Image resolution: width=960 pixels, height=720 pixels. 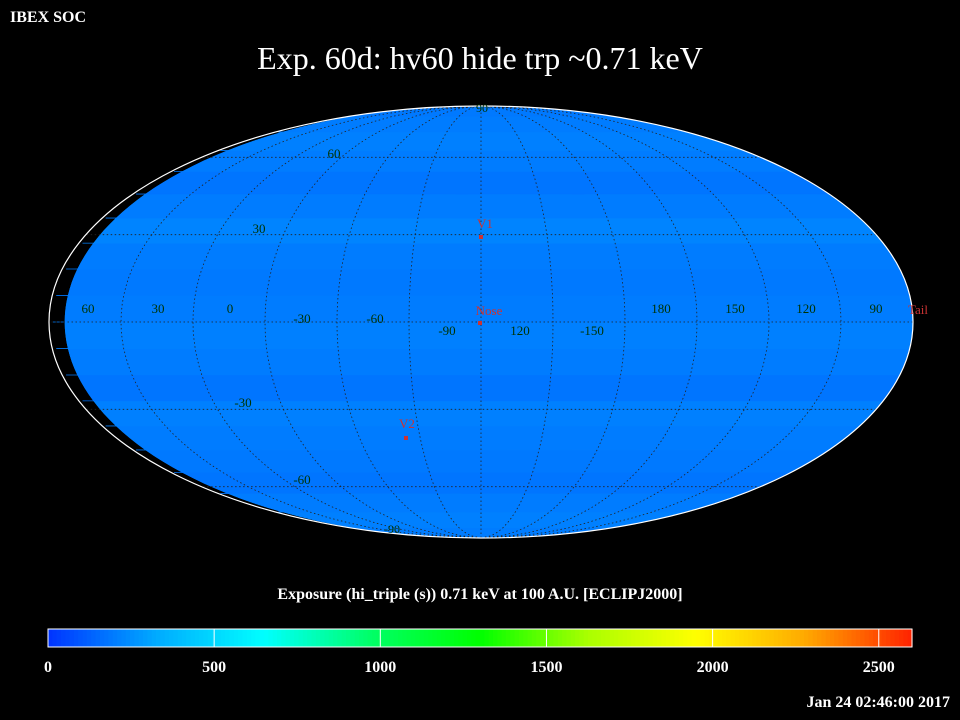 What do you see at coordinates (592, 330) in the screenshot?
I see `longitude-label: -150` at bounding box center [592, 330].